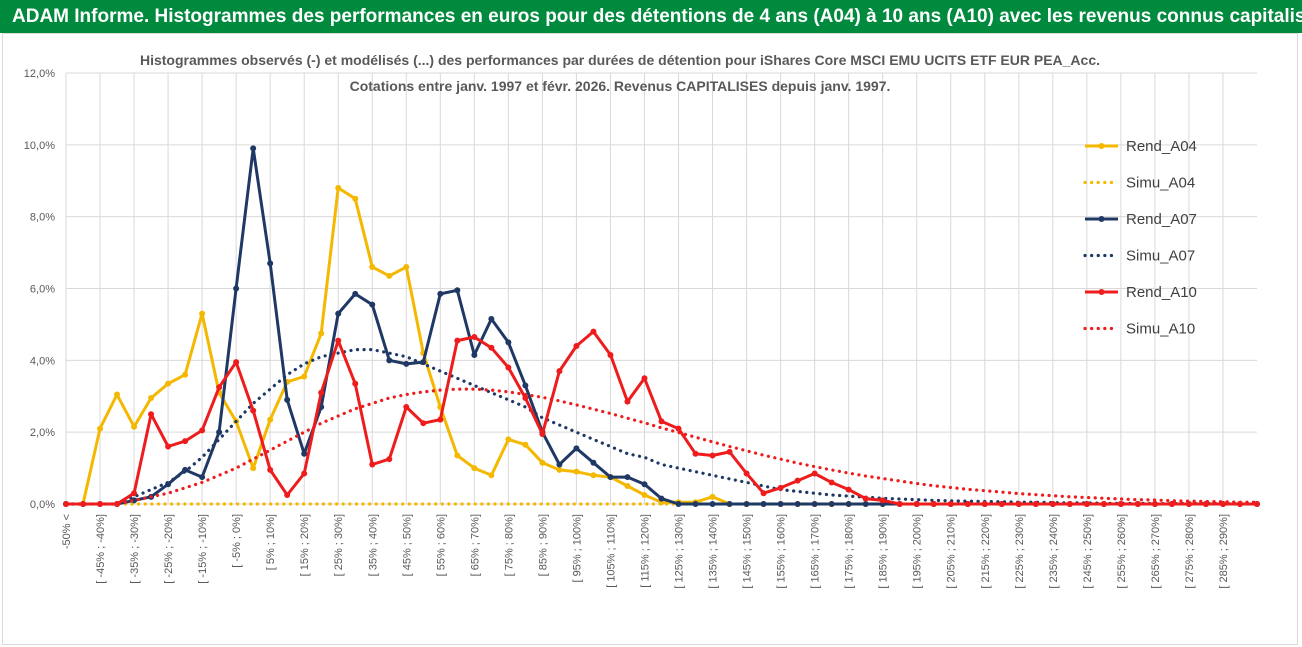 Image resolution: width=1302 pixels, height=647 pixels. I want to click on x-tick-label: [ 135% ; 140%], so click(714, 551).